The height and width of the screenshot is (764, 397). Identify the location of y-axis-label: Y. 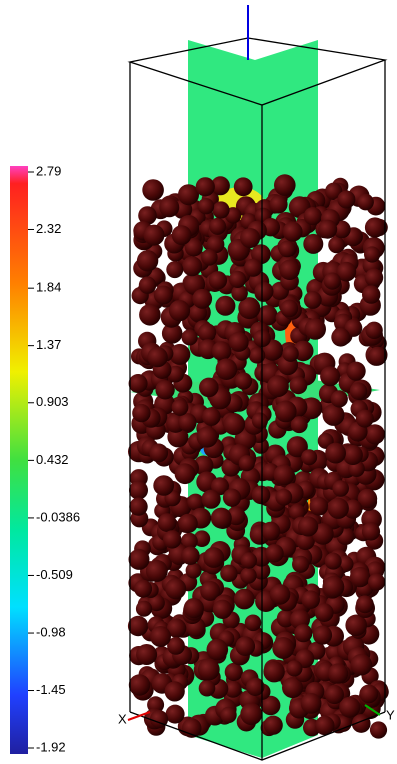
(390, 714).